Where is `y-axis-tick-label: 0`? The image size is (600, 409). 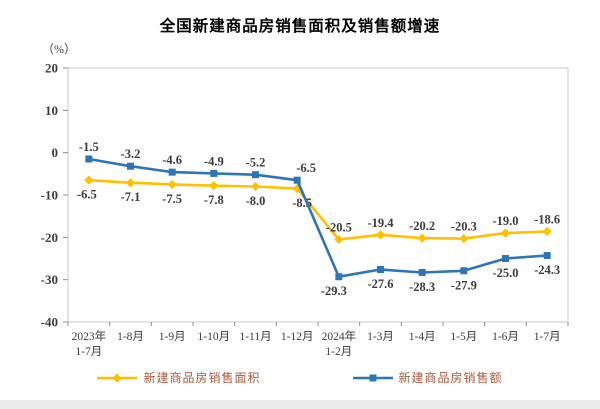
y-axis-tick-label: 0 is located at coordinates (55, 152).